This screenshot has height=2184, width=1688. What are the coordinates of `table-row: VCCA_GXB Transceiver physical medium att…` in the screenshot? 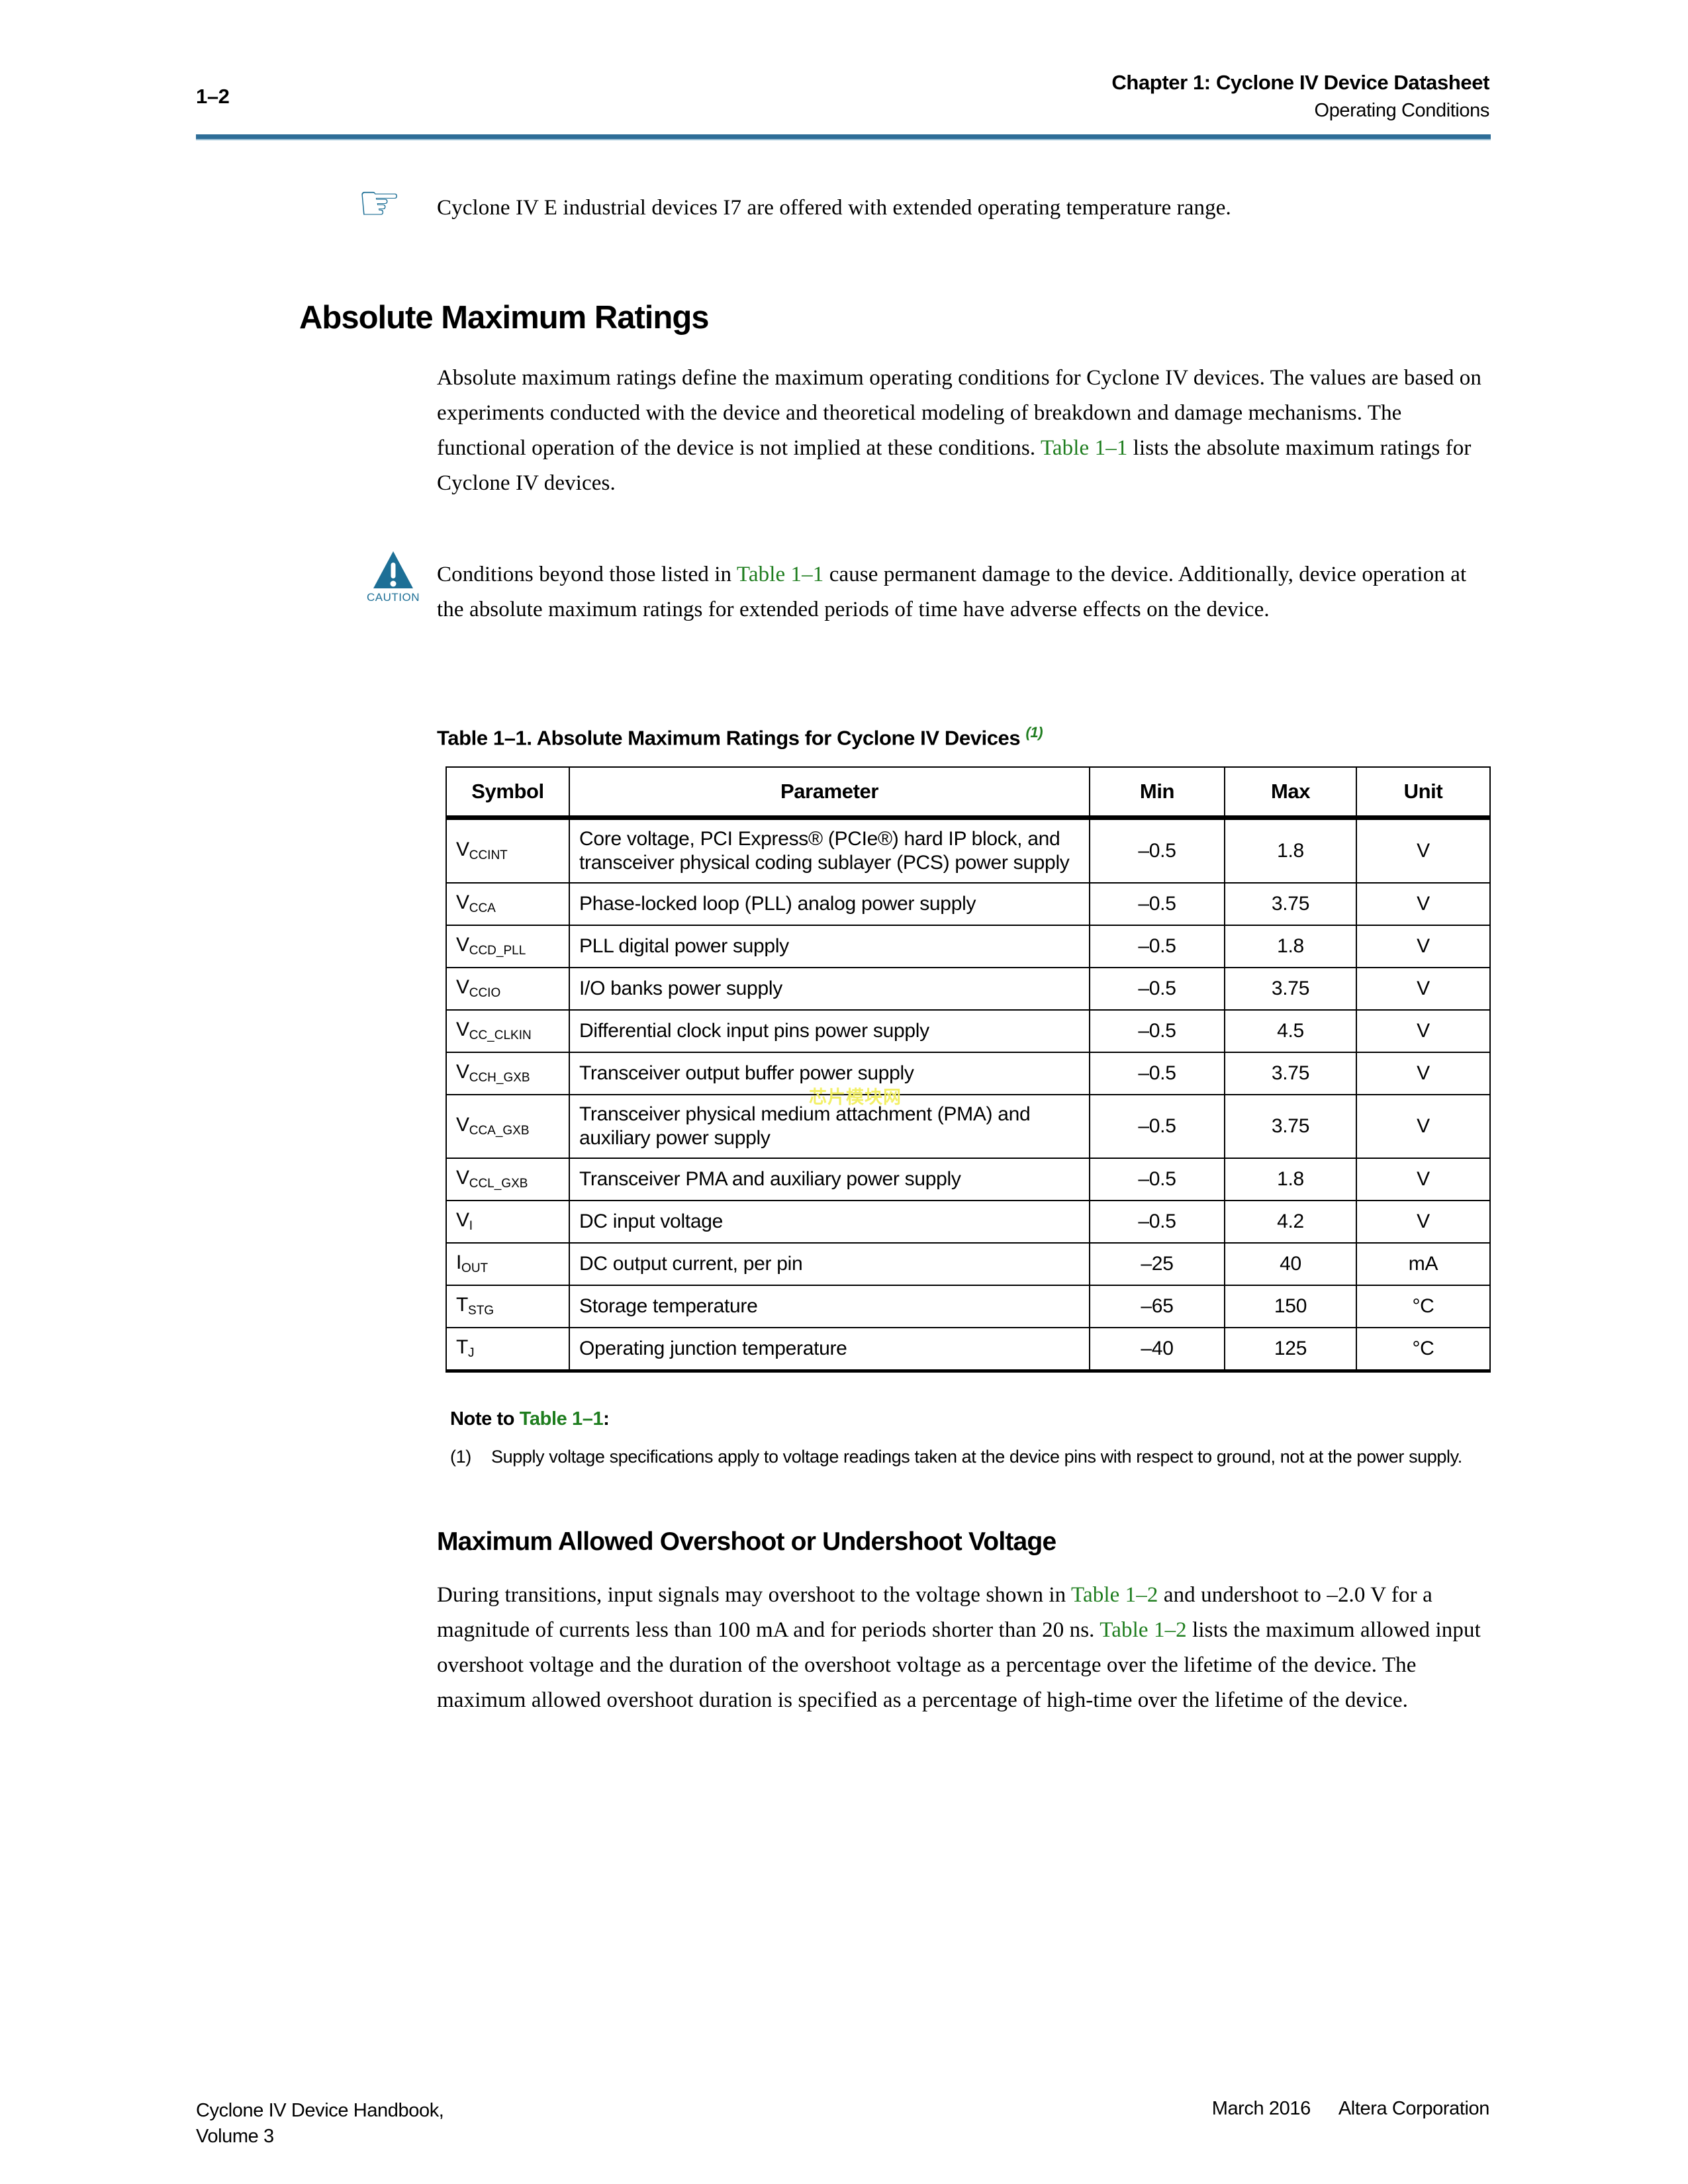 It's located at (968, 1126).